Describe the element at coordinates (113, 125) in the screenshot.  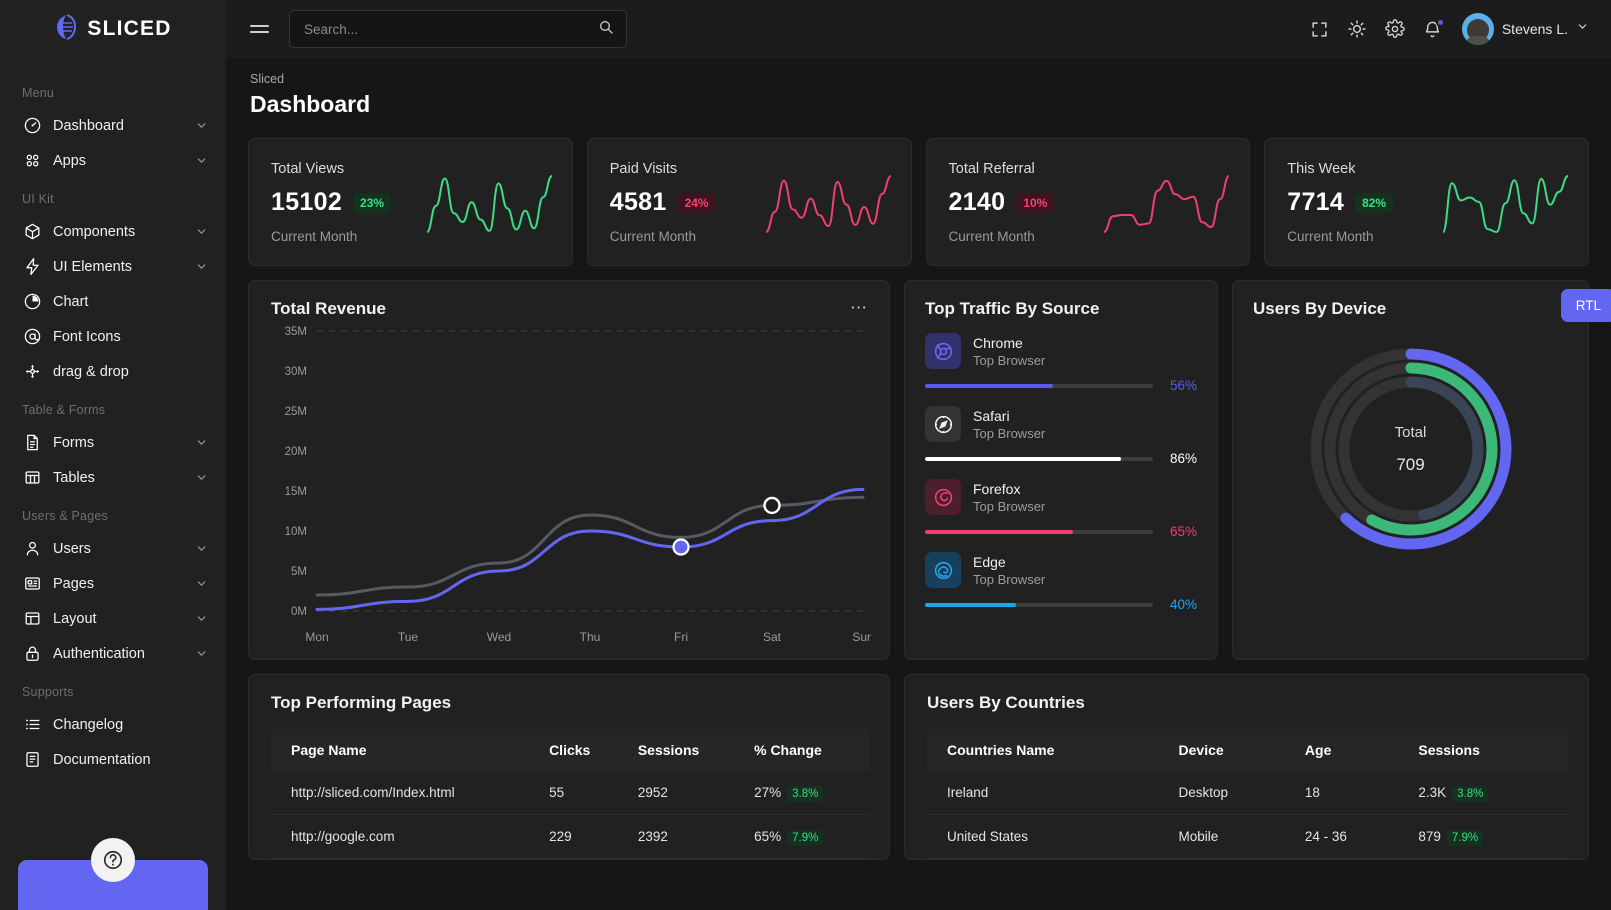
I see `sidebar-item-dashboard: Dashboard` at that location.